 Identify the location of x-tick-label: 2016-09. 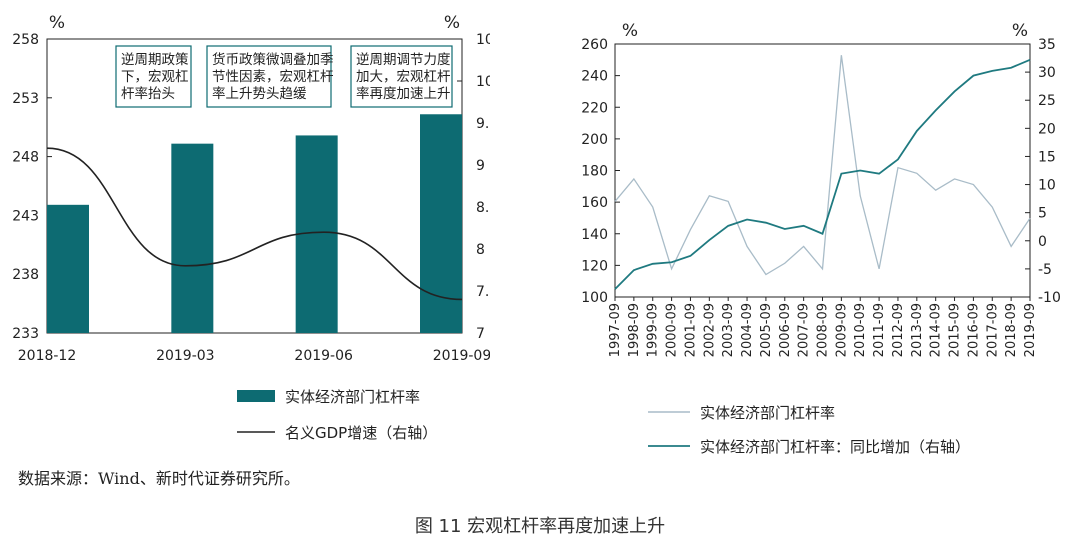
(973, 330).